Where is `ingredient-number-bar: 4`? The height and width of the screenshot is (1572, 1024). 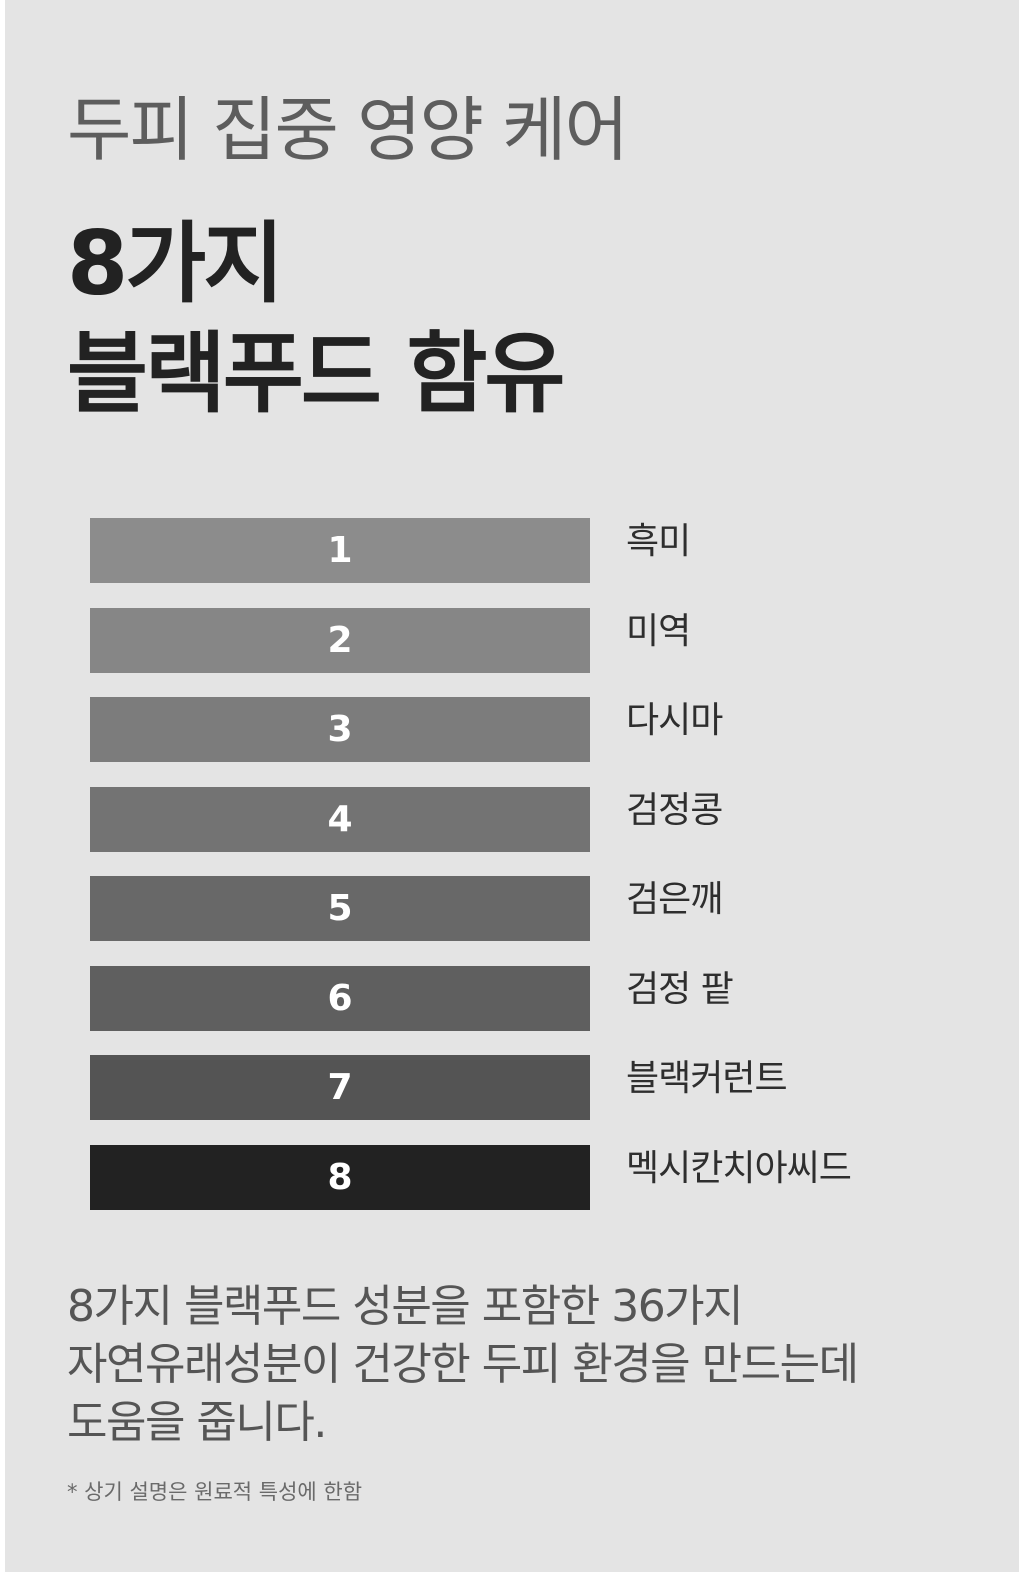
ingredient-number-bar: 4 is located at coordinates (340, 819).